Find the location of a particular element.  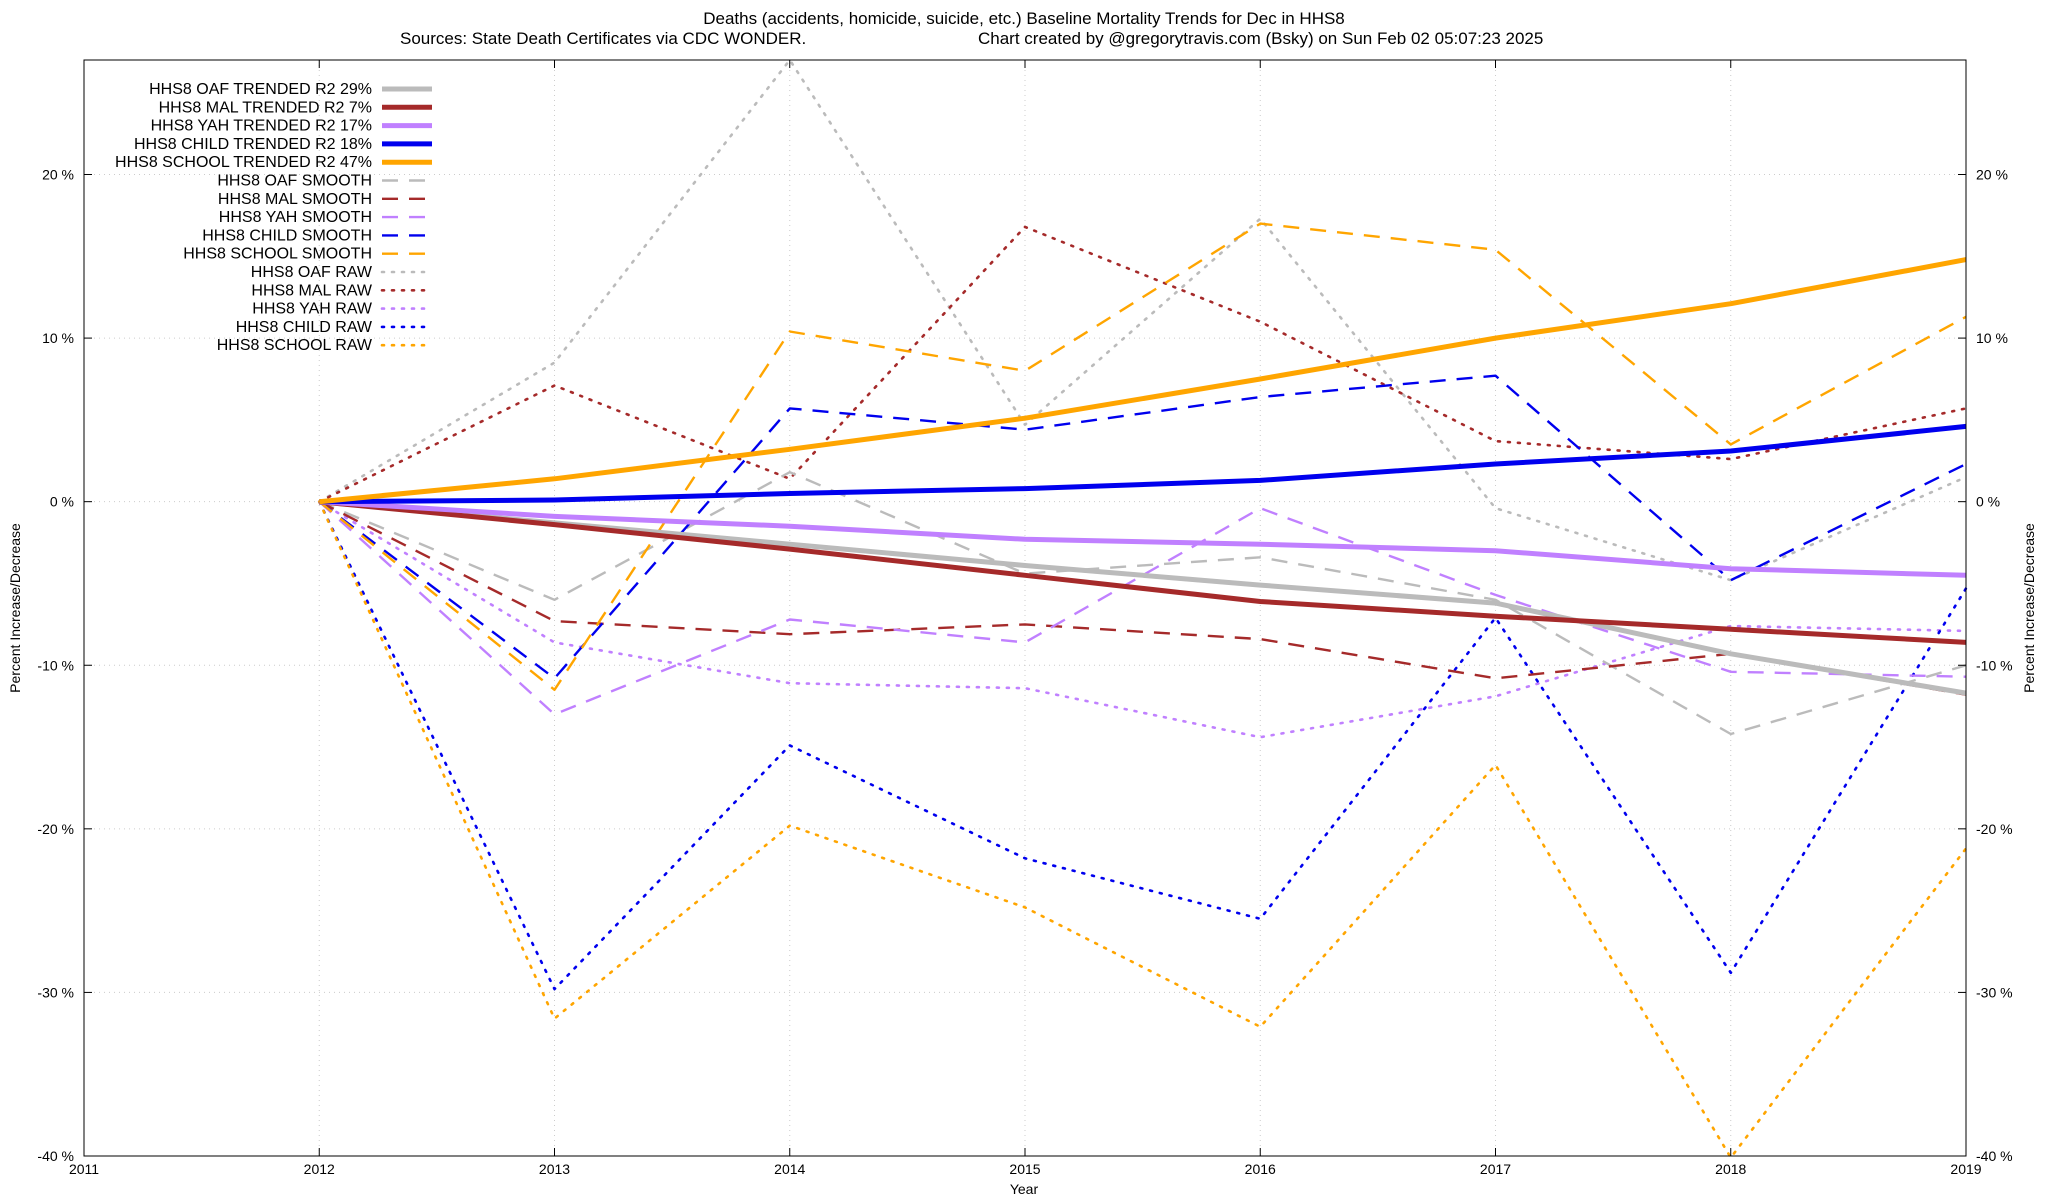

x-tick-label: 2012 is located at coordinates (319, 1169).